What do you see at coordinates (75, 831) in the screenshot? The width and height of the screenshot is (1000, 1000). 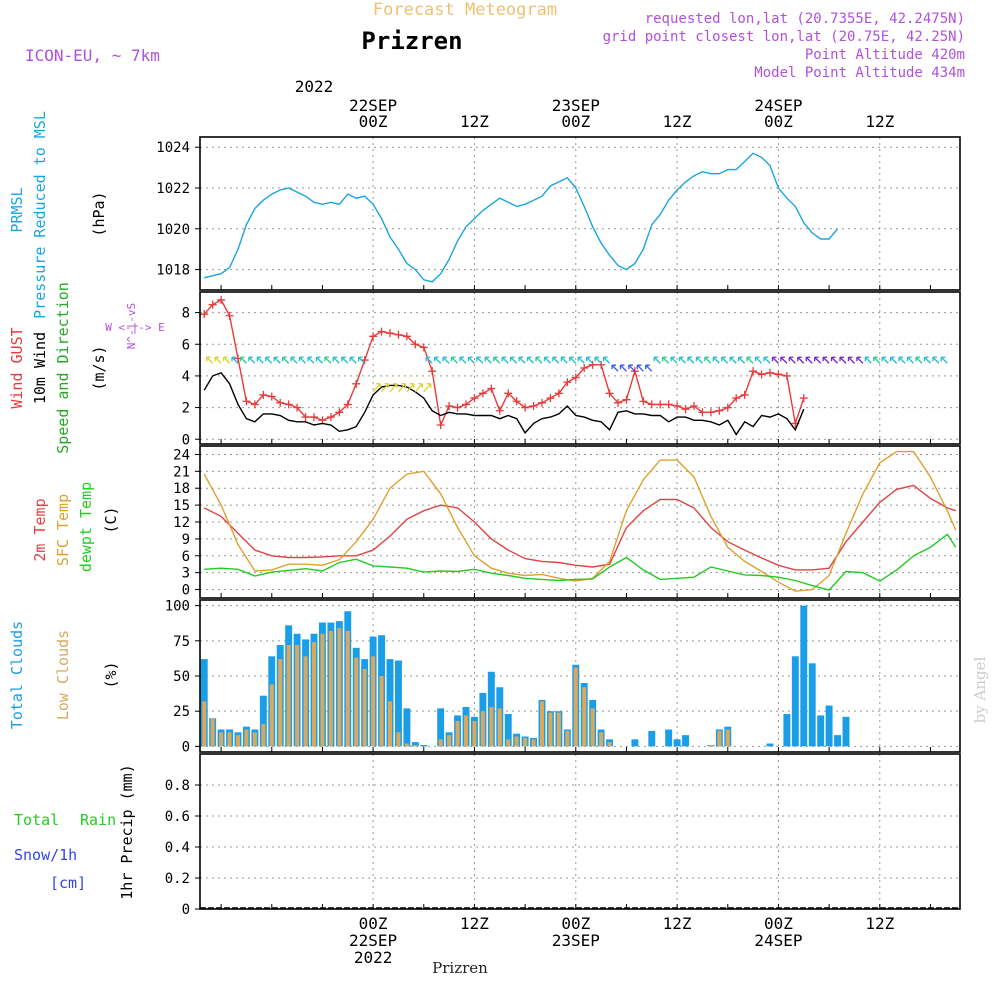 I see `precip-labels: Total Rain Snow/1h [cm] 1hr Precip (mm)` at bounding box center [75, 831].